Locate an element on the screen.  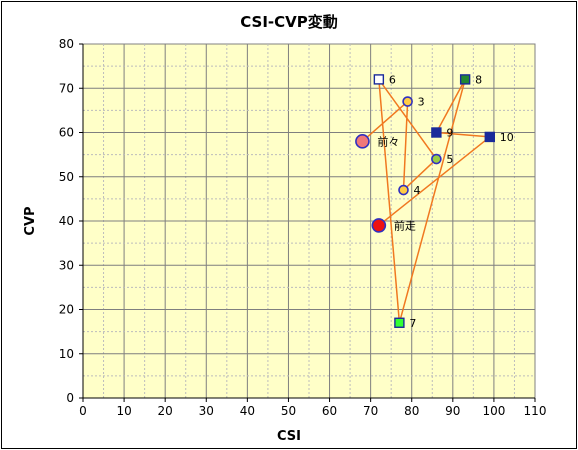
y-tick-label: 20 is located at coordinates (66, 310).